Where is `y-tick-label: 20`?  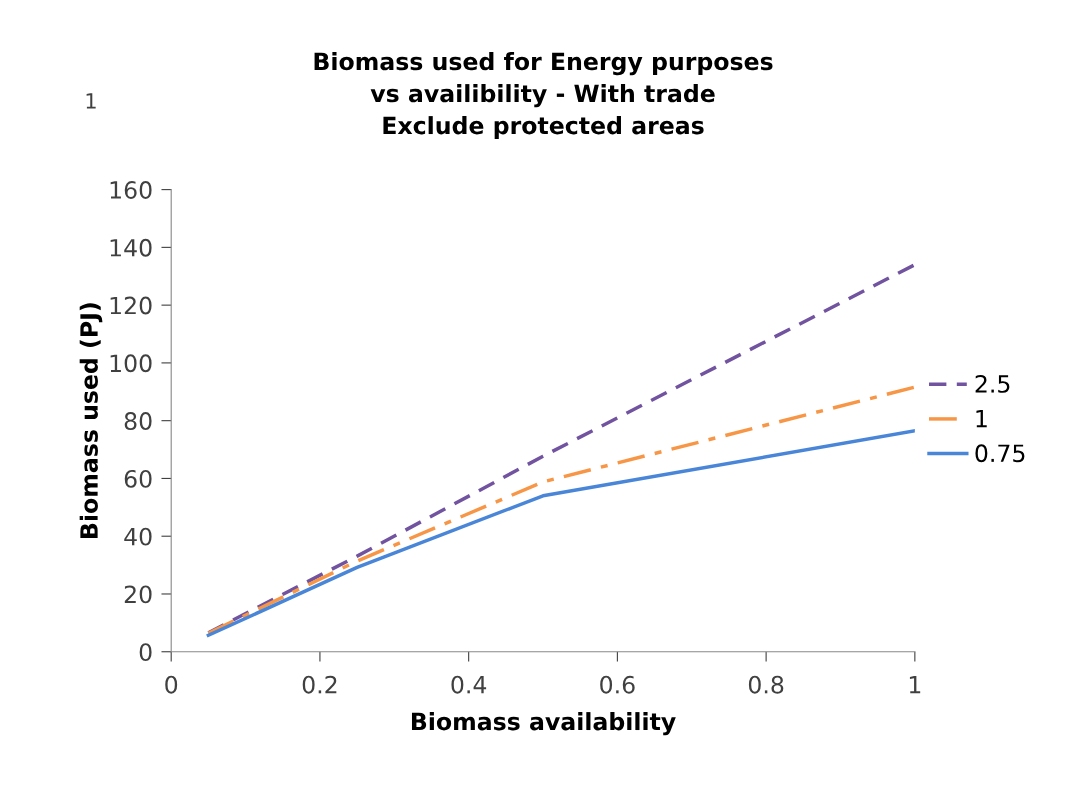 y-tick-label: 20 is located at coordinates (138, 594).